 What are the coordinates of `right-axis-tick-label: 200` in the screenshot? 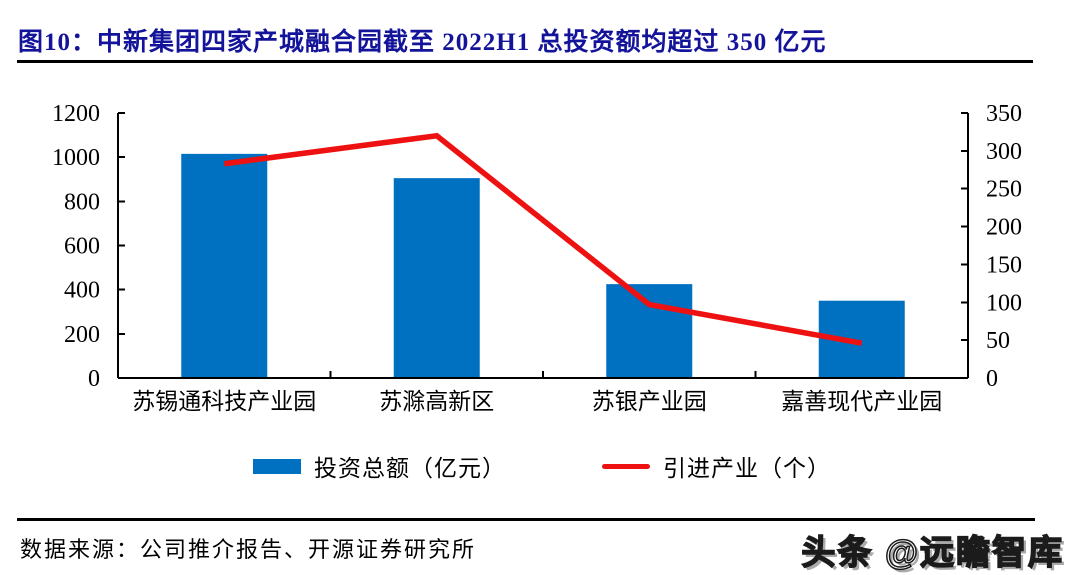 It's located at (1004, 228).